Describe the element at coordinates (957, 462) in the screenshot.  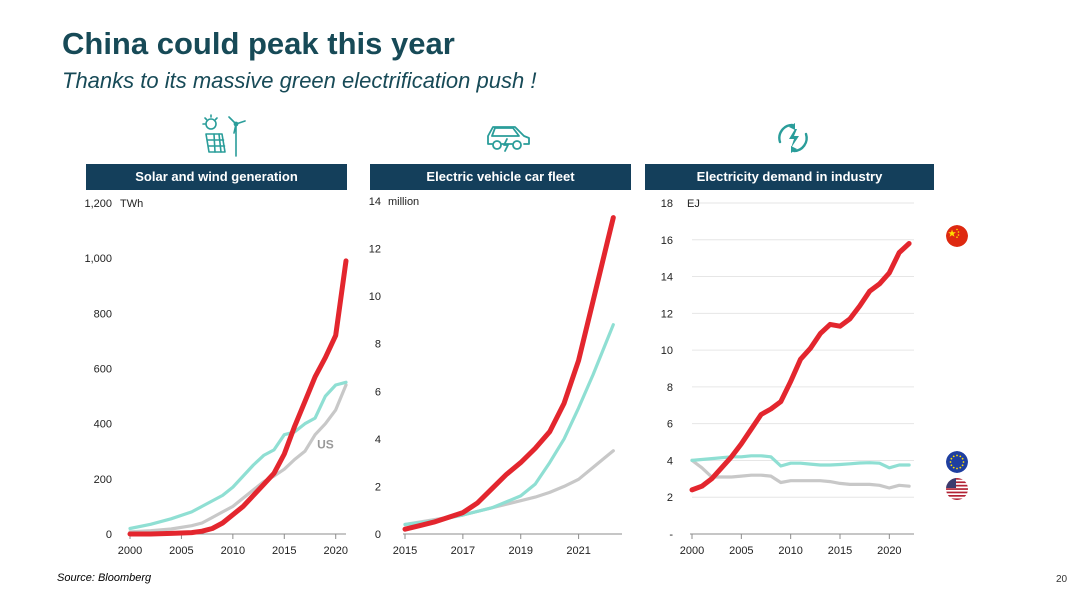
I see `eu-flag-icon` at that location.